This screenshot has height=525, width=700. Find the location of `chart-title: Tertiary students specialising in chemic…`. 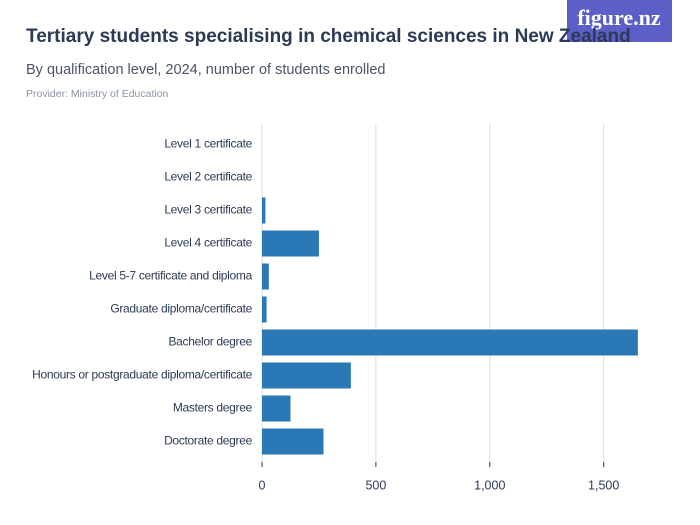

chart-title: Tertiary students specialising in chemic… is located at coordinates (328, 36).